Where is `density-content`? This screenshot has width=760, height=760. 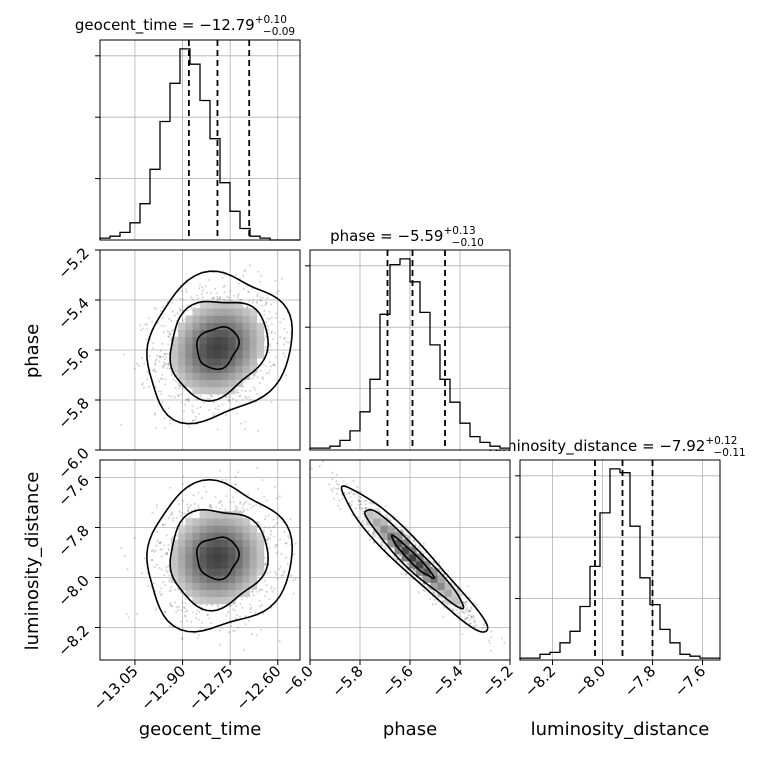 density-content is located at coordinates (210, 348).